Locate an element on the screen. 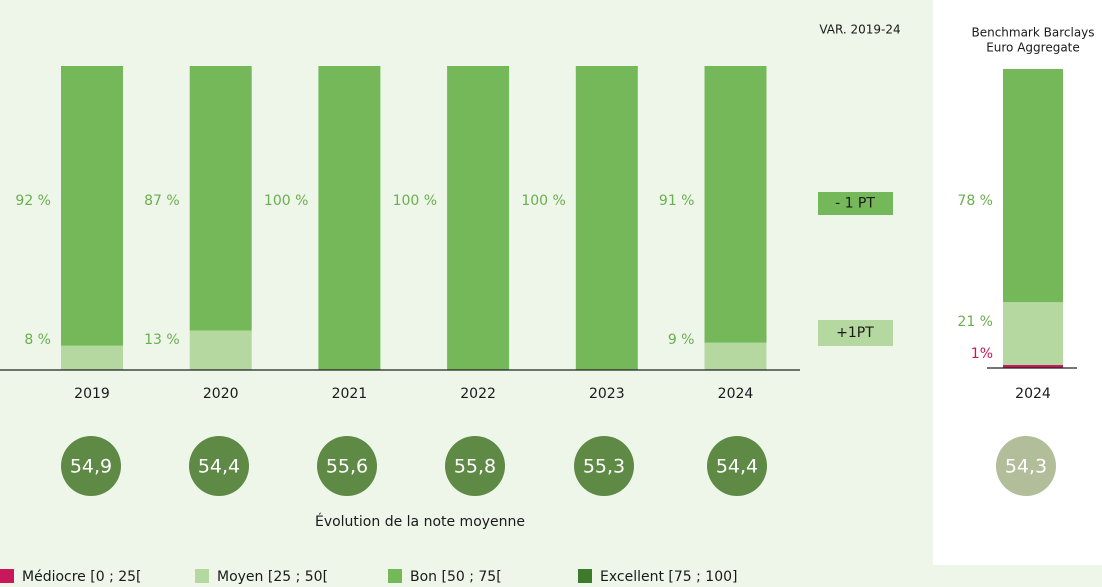  variation-title: VAR. 2019-24 is located at coordinates (859, 30).